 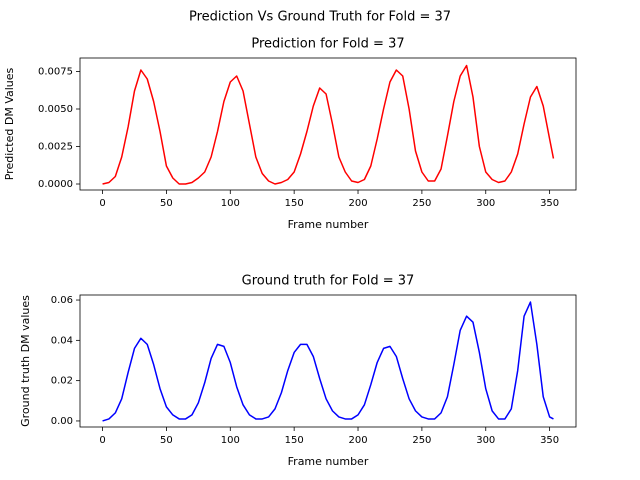 I want to click on figure-title: Prediction Vs Ground Truth for Fold = 37, so click(x=320, y=17).